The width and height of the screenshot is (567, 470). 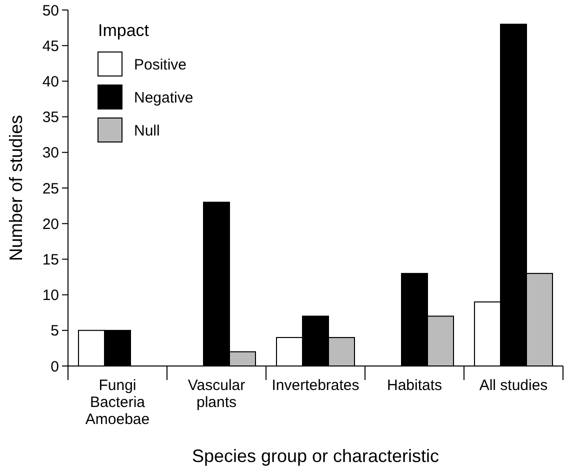 What do you see at coordinates (50, 117) in the screenshot?
I see `y-tick-label: 35` at bounding box center [50, 117].